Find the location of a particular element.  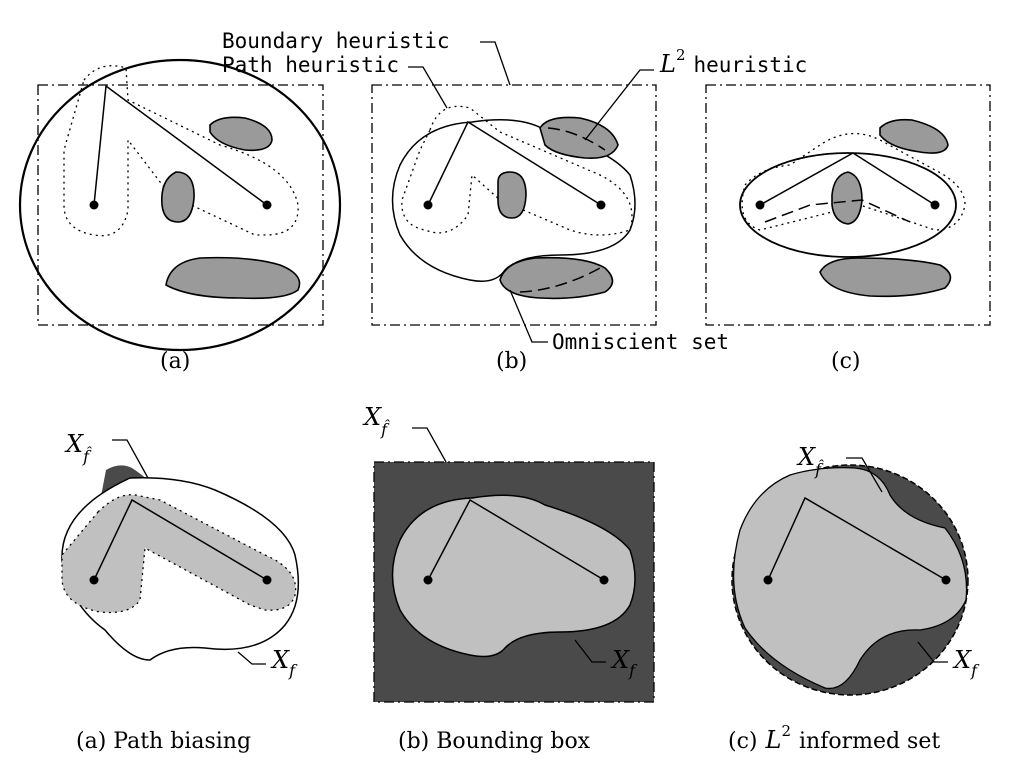

obstacle-b1 is located at coordinates (579, 138).